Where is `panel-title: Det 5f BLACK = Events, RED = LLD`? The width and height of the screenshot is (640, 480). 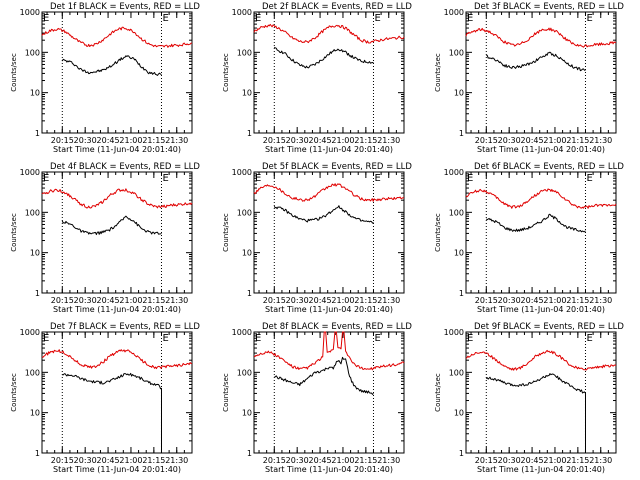
panel-title: Det 5f BLACK = Events, RED = LLD is located at coordinates (337, 167).